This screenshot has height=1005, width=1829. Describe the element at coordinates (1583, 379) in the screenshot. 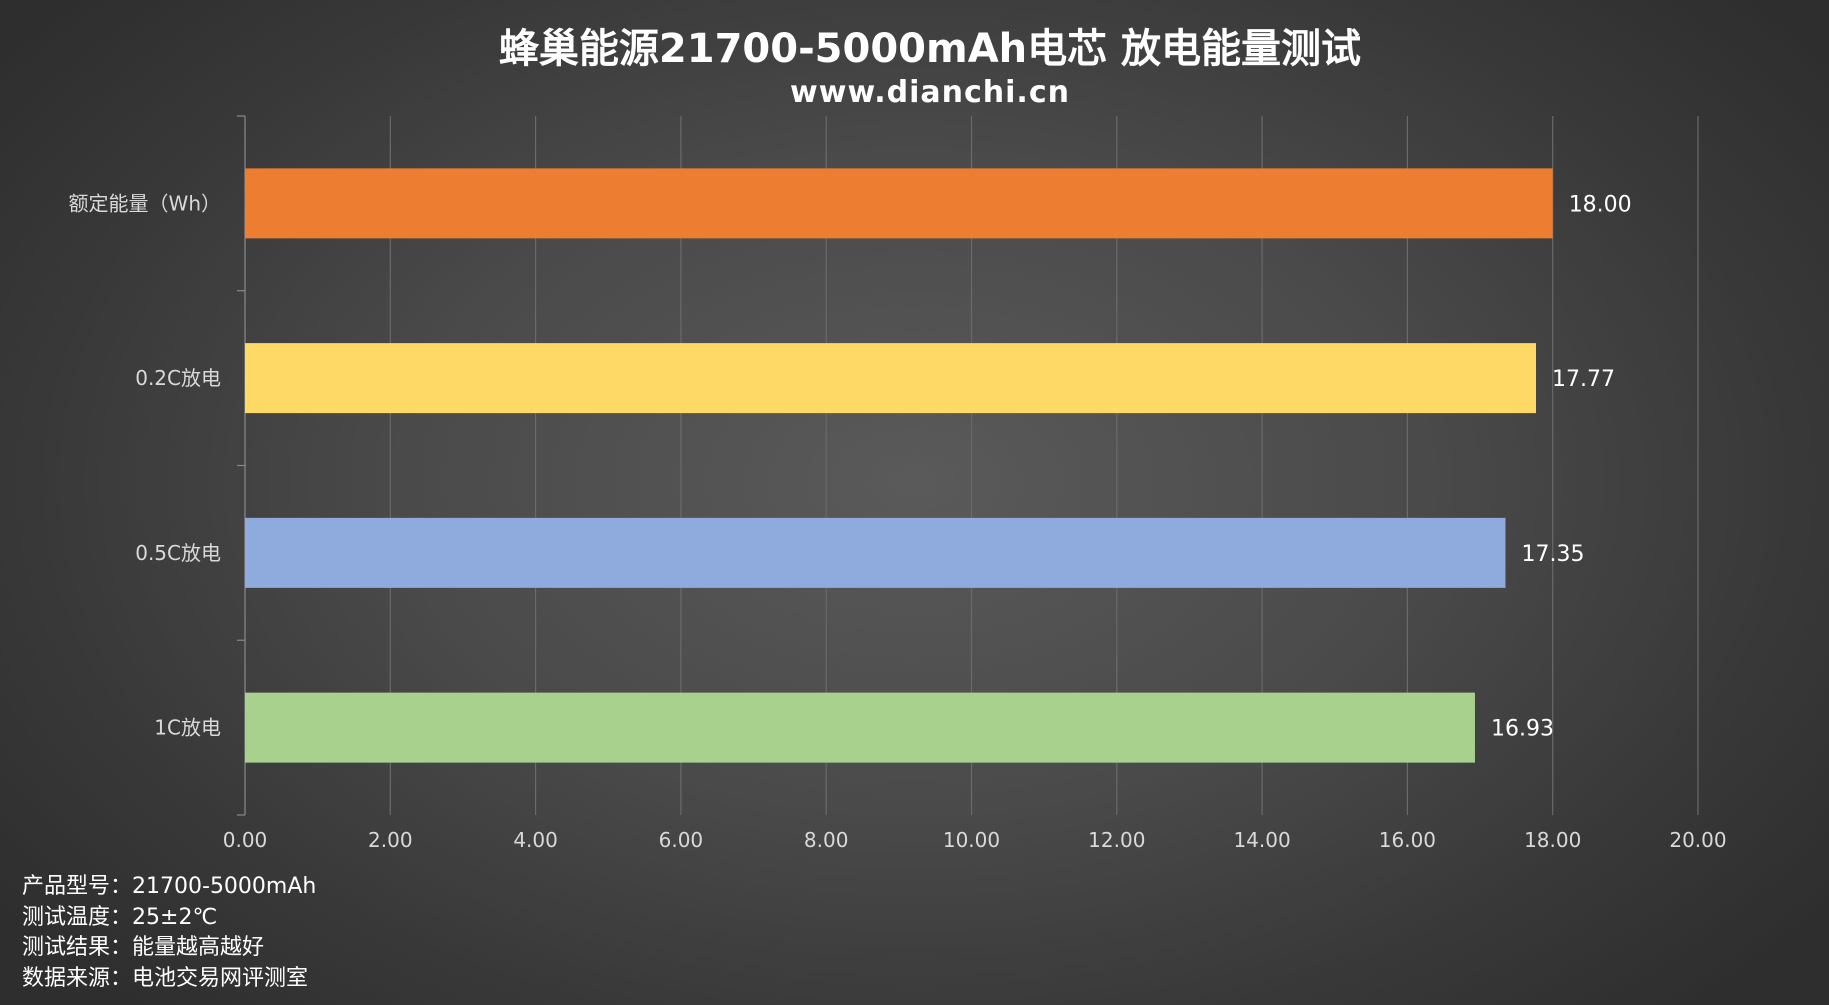

I see `value-label: 17.77` at that location.